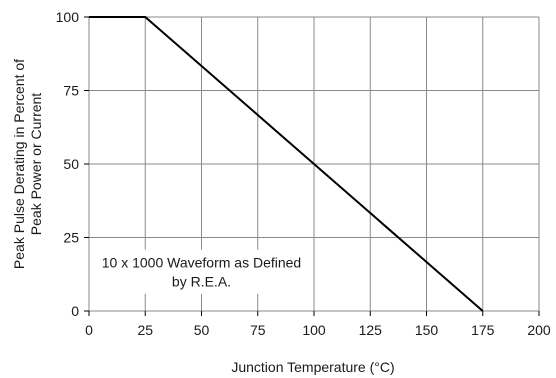  I want to click on annotation-background, so click(201, 271).